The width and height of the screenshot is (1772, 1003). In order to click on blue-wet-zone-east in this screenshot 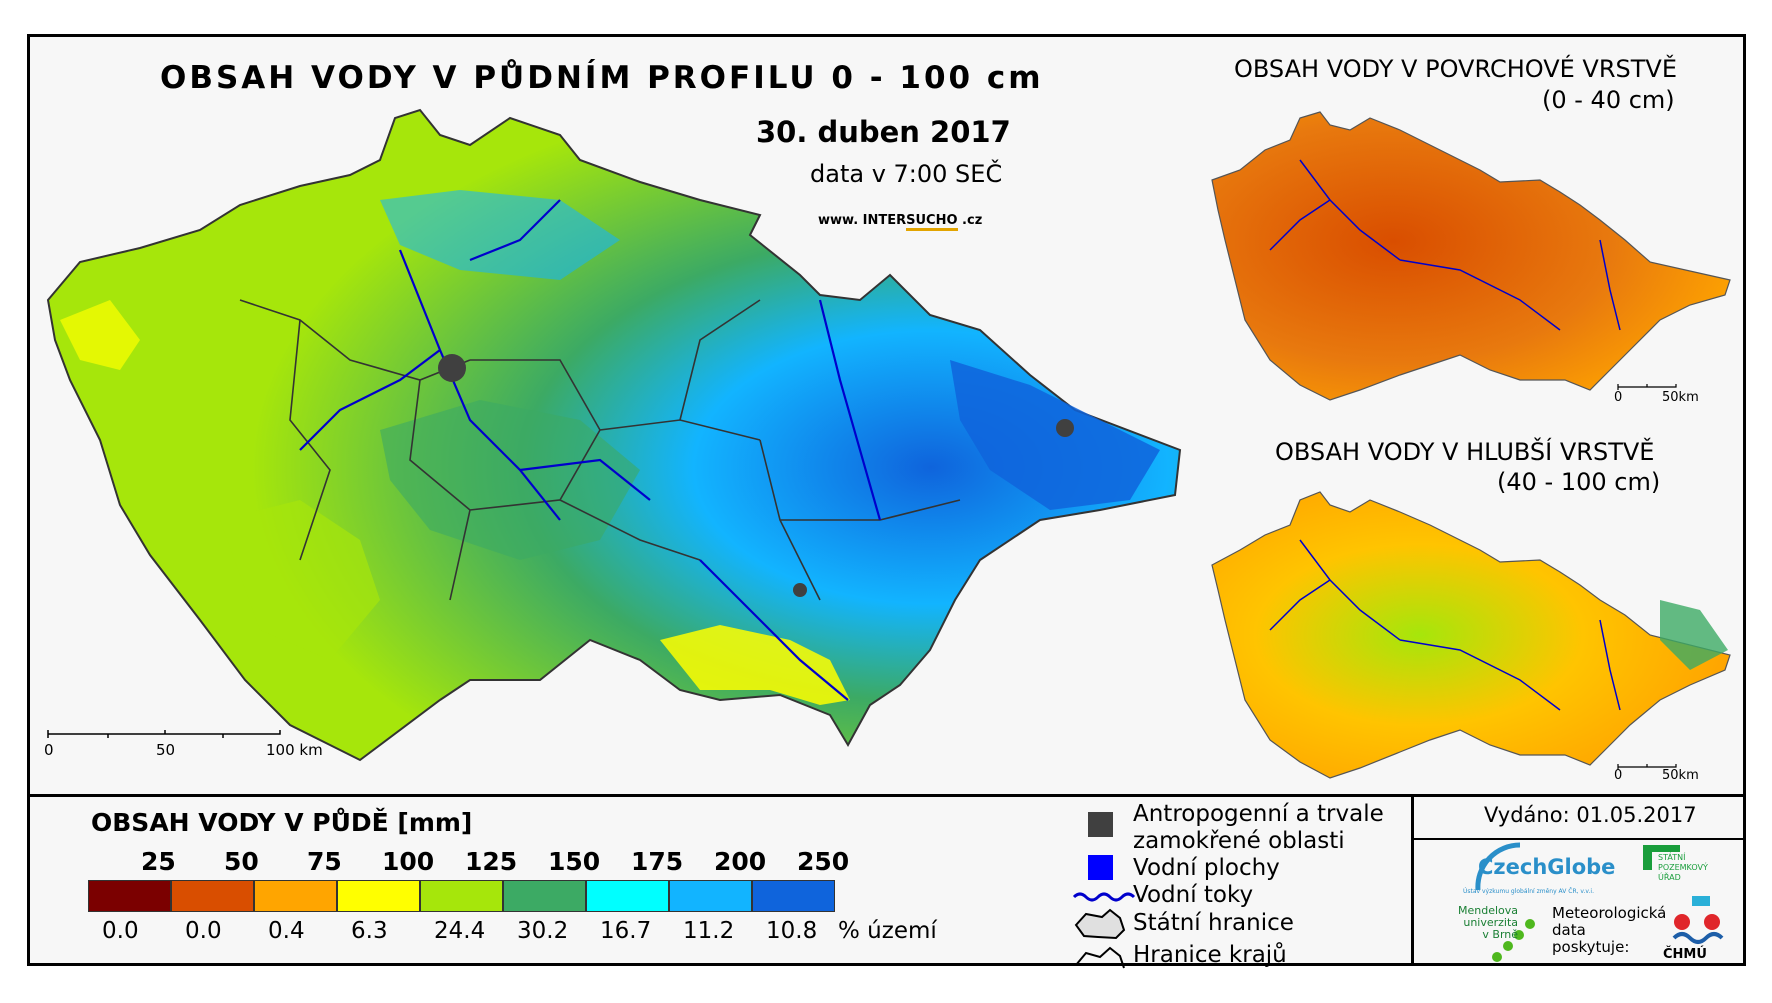, I will do `click(1055, 435)`.